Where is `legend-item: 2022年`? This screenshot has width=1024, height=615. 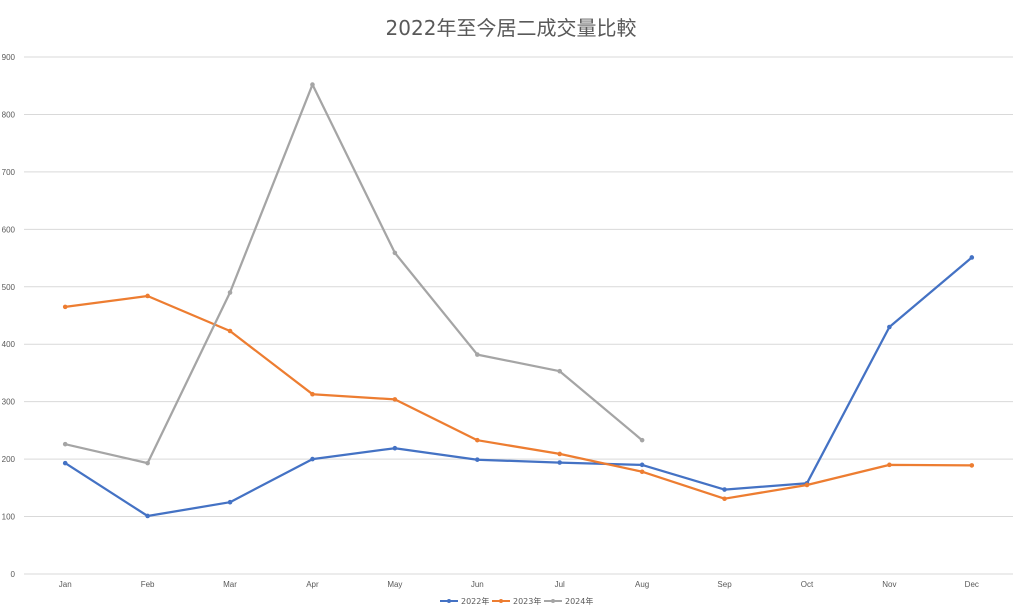
legend-item: 2022年 is located at coordinates (464, 601).